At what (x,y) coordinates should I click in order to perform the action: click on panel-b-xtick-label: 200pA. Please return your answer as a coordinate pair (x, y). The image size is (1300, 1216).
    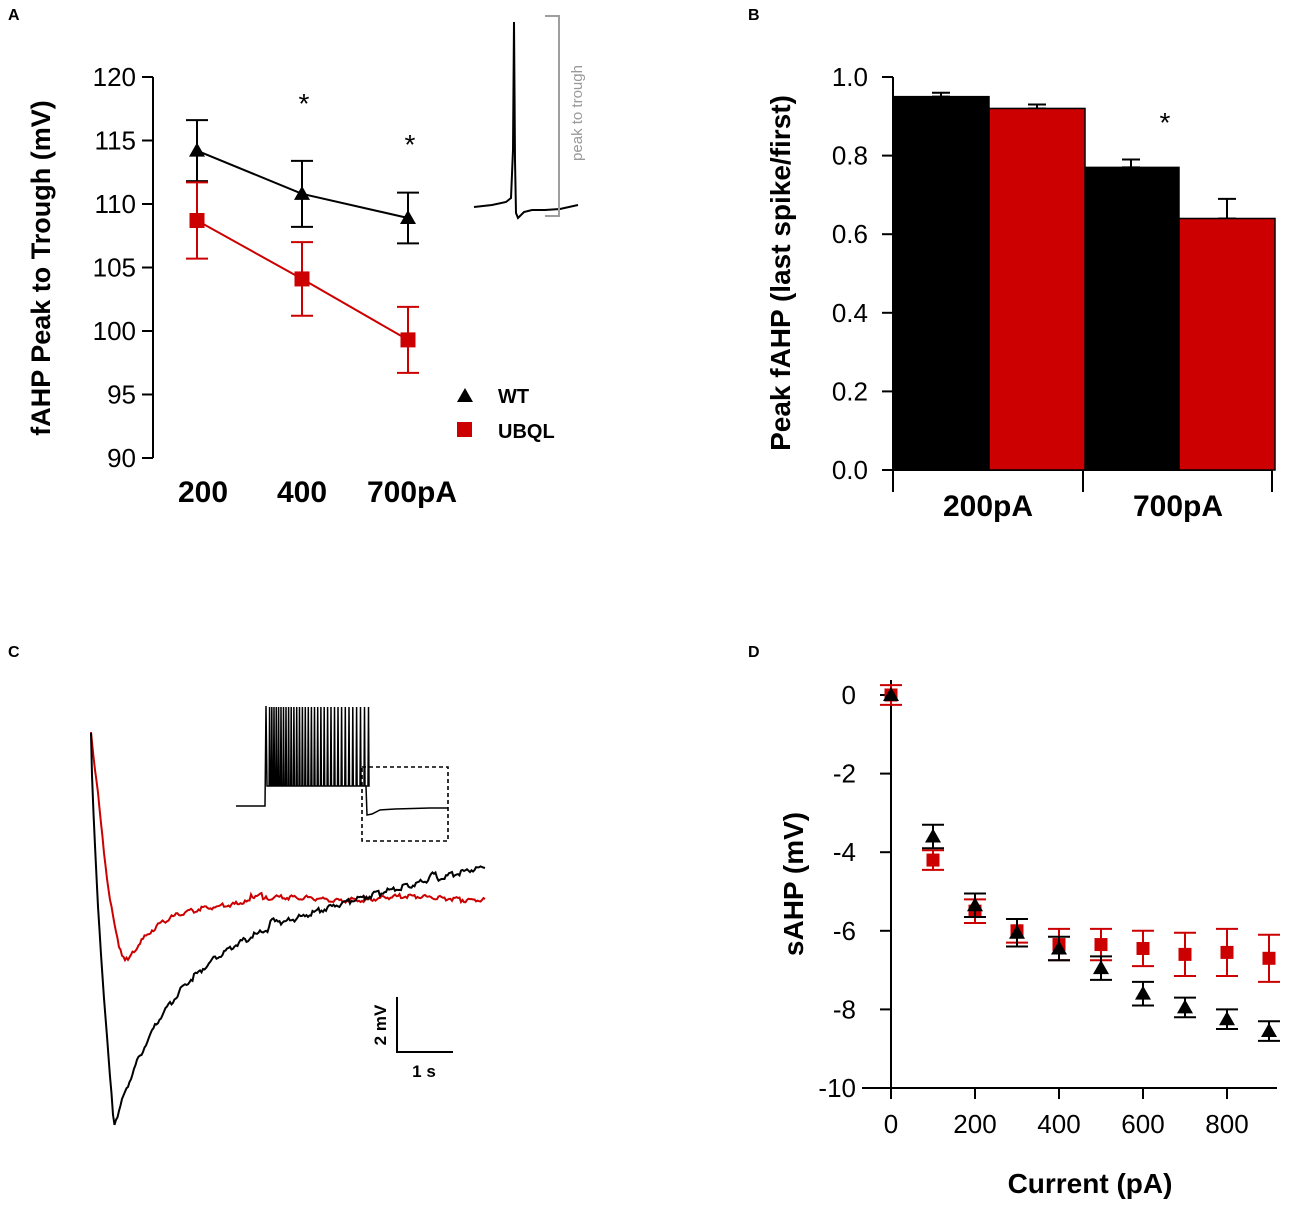
    Looking at the image, I should click on (988, 506).